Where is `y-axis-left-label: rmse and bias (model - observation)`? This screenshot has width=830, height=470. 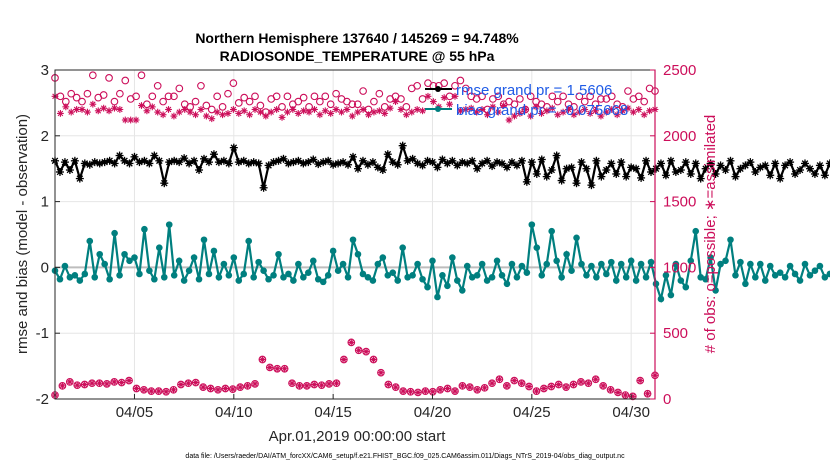
y-axis-left-label: rmse and bias (model - observation) is located at coordinates (22, 234).